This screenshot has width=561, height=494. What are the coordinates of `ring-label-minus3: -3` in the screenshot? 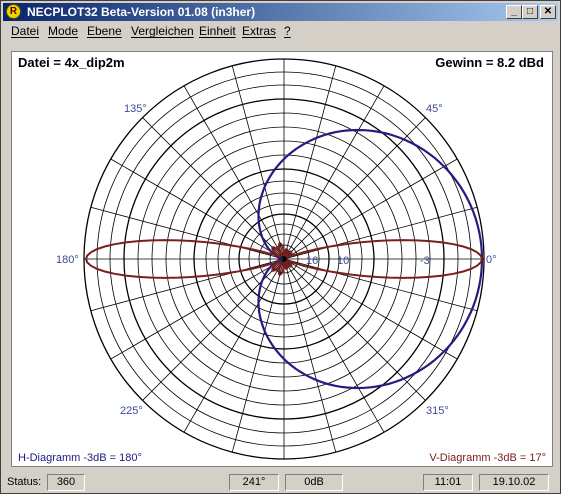 It's located at (425, 261).